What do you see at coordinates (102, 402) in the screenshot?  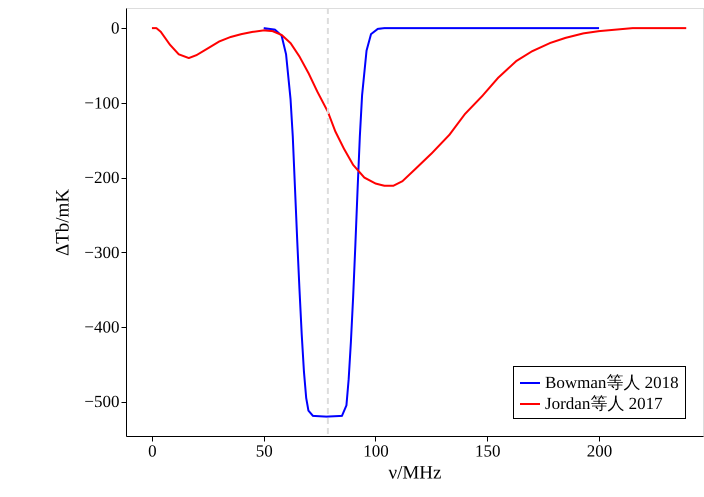 I see `y-tick-label: −500` at bounding box center [102, 402].